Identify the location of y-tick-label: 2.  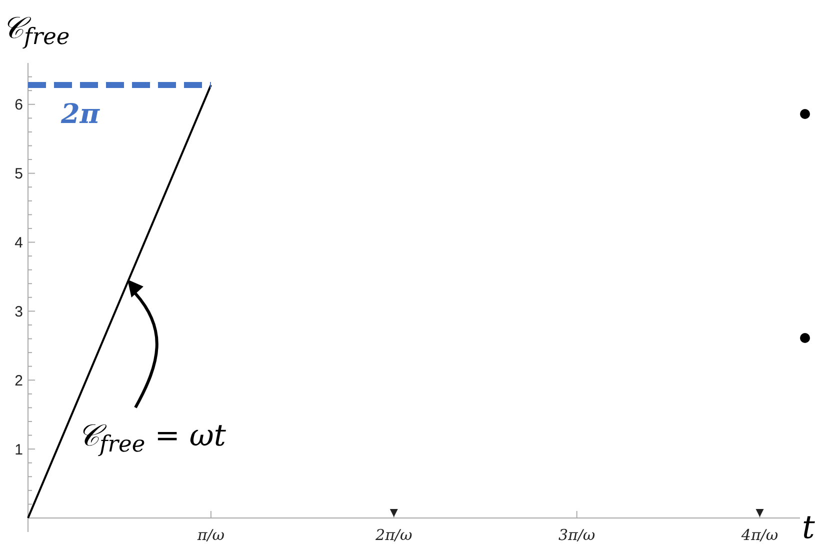
(18, 381).